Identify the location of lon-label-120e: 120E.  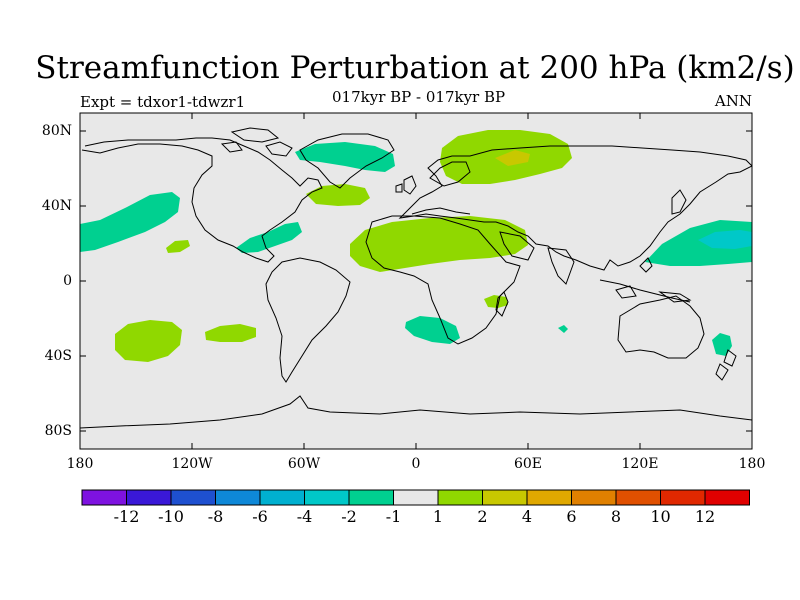
(640, 464).